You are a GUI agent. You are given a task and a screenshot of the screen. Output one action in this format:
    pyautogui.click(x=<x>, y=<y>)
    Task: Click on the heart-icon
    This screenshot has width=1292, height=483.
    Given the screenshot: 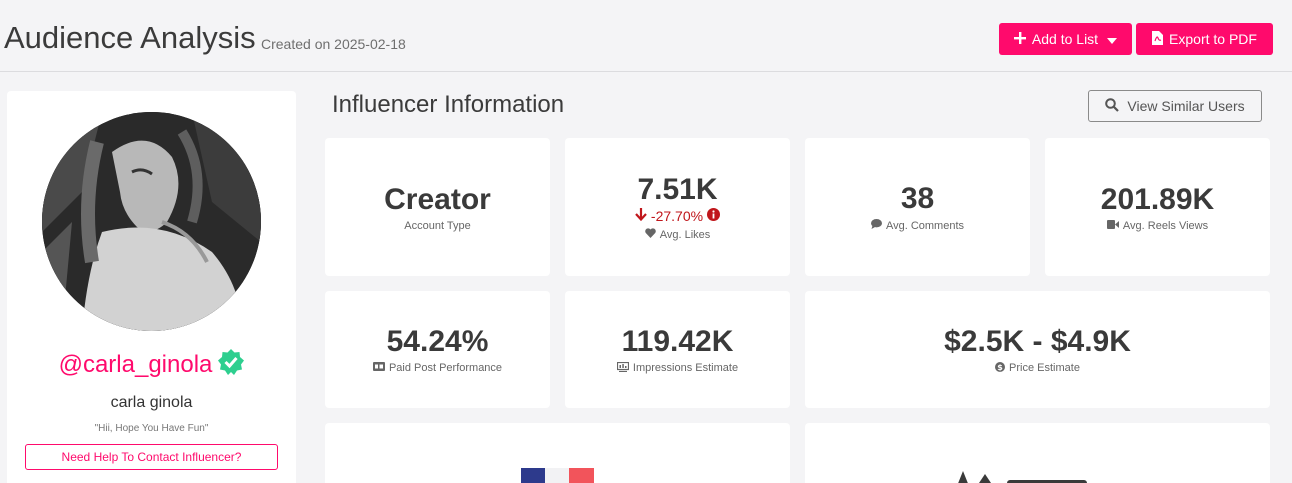 What is the action you would take?
    pyautogui.click(x=650, y=234)
    